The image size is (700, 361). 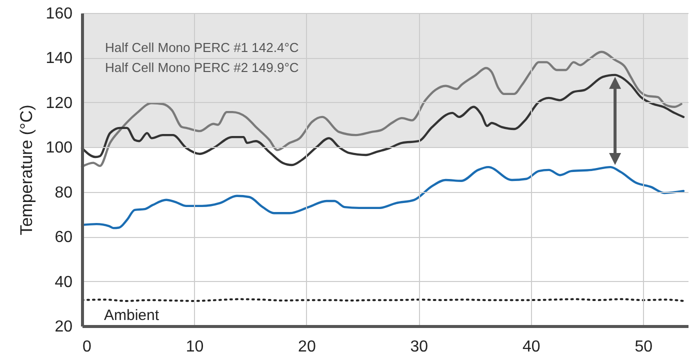 What do you see at coordinates (59, 103) in the screenshot?
I see `y-tick-label: 120` at bounding box center [59, 103].